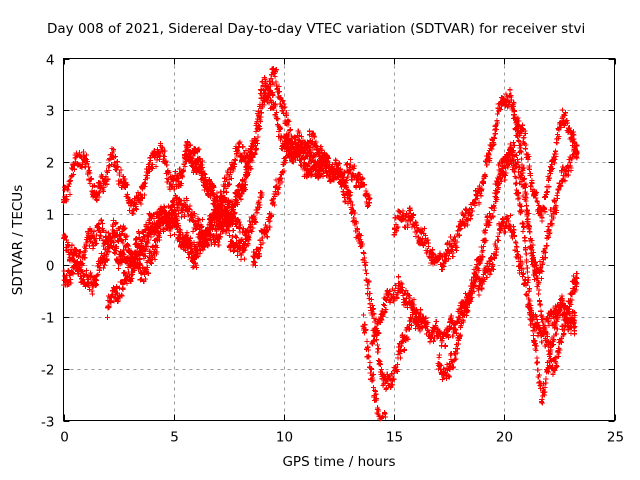  What do you see at coordinates (338, 462) in the screenshot?
I see `x-axis-label: GPS time / hours` at bounding box center [338, 462].